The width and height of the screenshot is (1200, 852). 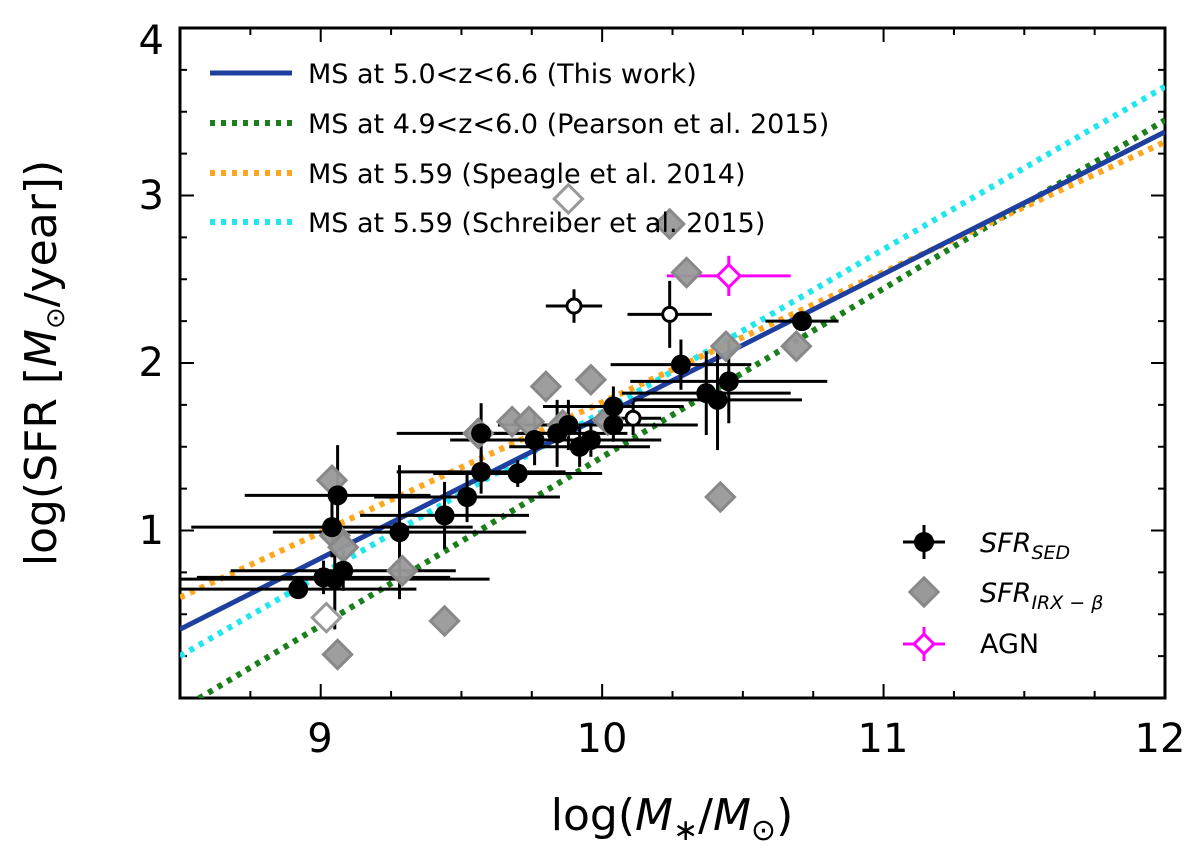 I want to click on legend-label-irx: SFRIRX − β, so click(x=1041, y=596).